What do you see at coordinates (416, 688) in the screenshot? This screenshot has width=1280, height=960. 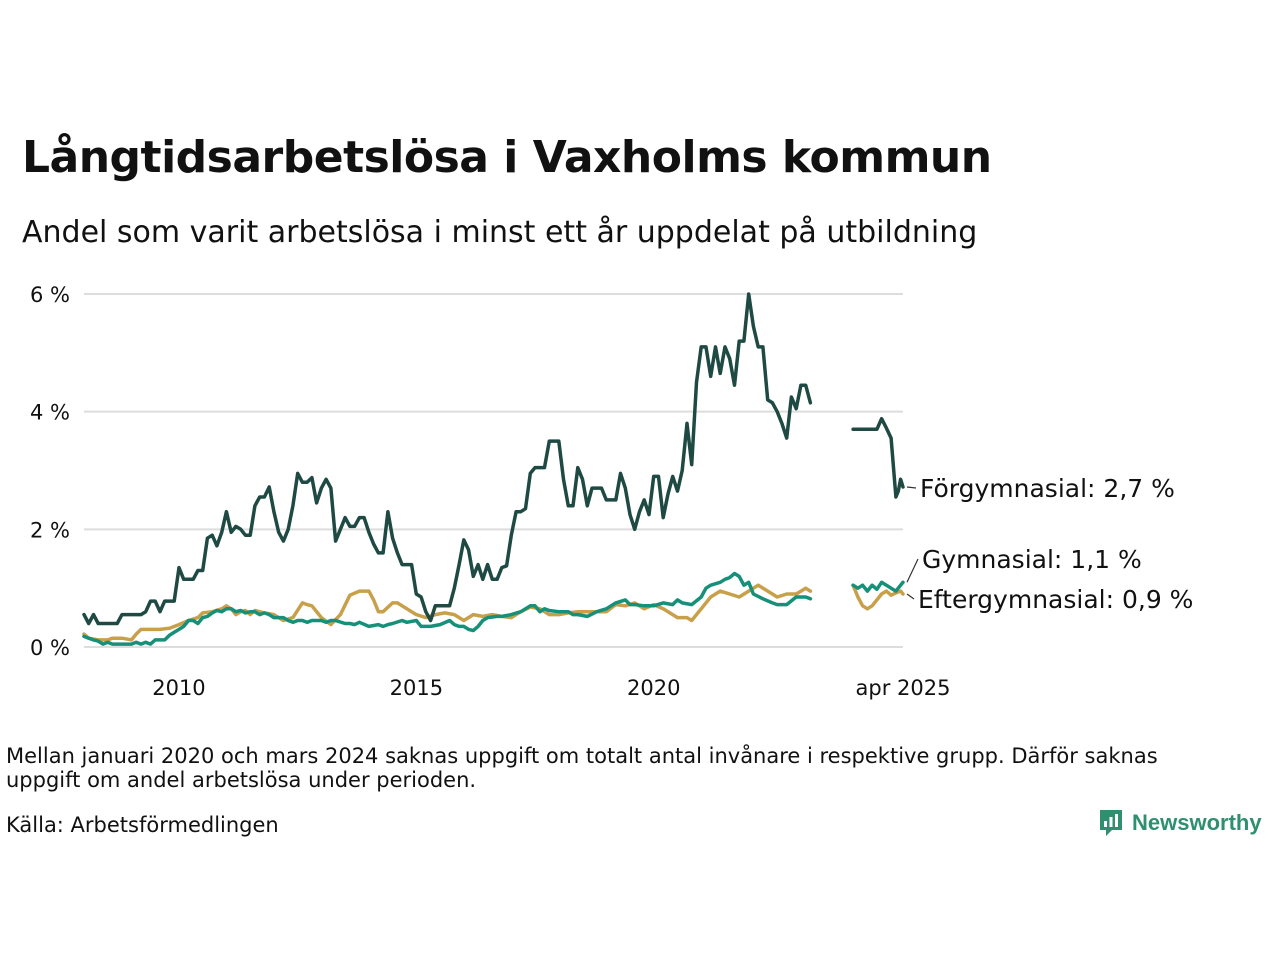 I see `x-tick-label: 2015` at bounding box center [416, 688].